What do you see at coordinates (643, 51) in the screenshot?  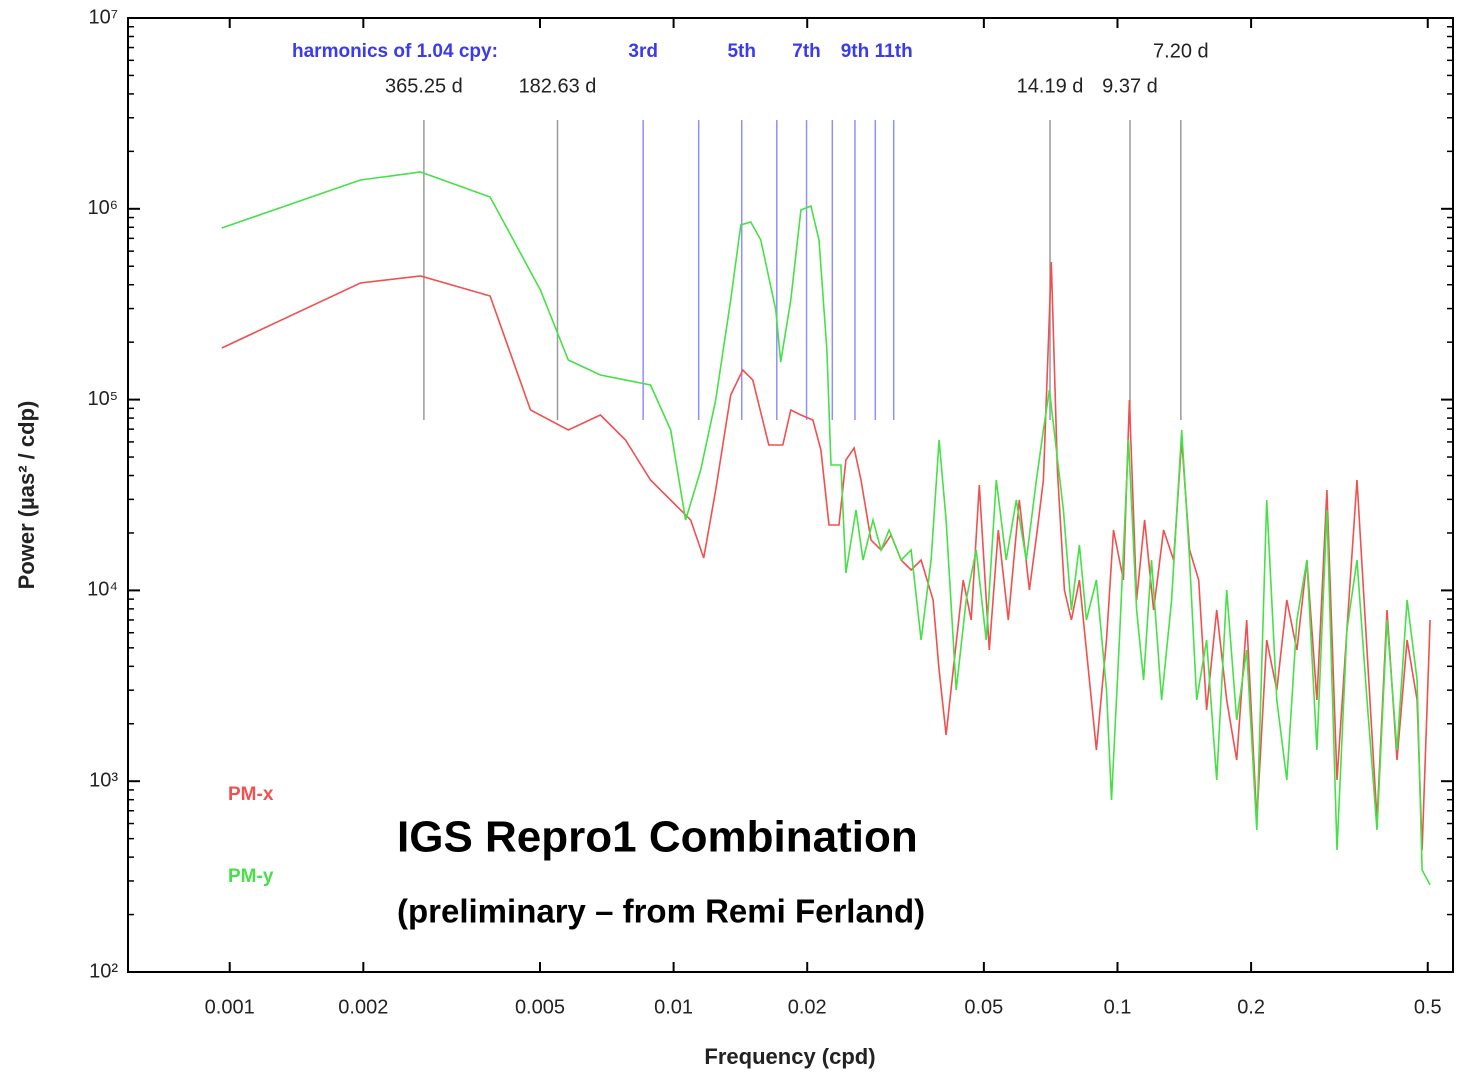 I see `harmonic-label: 3rd` at bounding box center [643, 51].